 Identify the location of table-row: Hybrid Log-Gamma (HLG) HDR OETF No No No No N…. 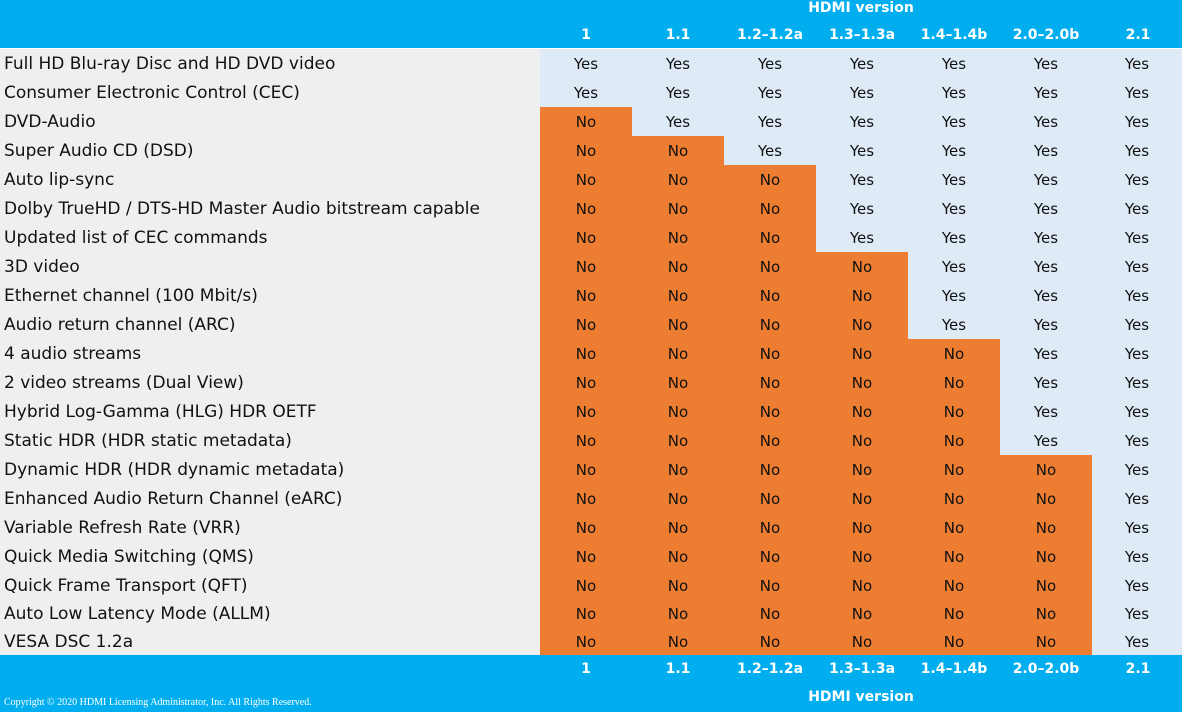
(591, 411).